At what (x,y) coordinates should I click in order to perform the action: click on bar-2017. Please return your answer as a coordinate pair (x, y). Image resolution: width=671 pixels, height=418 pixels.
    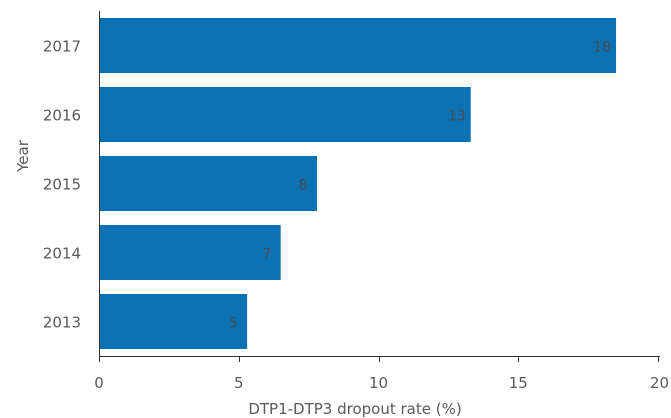
    Looking at the image, I should click on (358, 45).